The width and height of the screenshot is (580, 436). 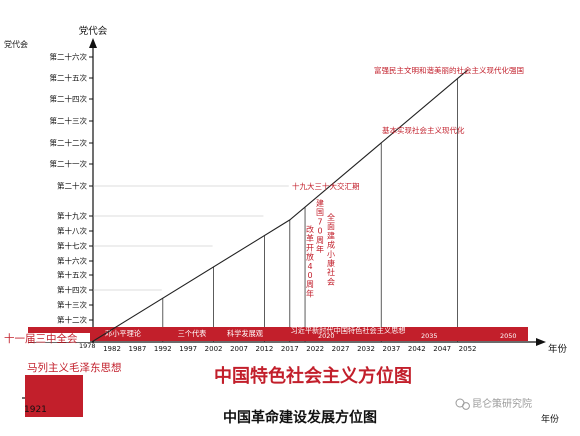 What do you see at coordinates (239, 349) in the screenshot?
I see `x-tick-label: 2007` at bounding box center [239, 349].